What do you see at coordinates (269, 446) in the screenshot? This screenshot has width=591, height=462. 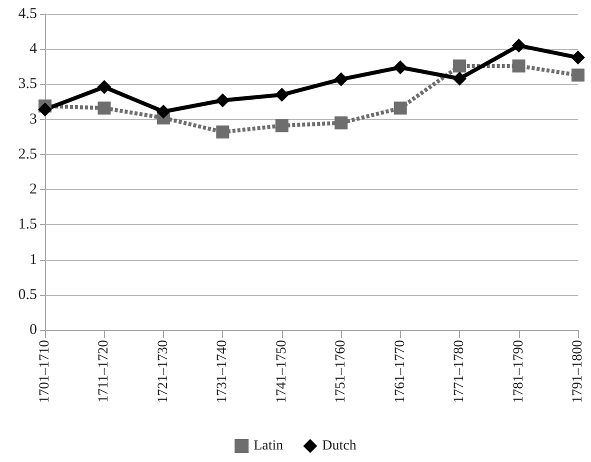 I see `legend-label: Latin` at bounding box center [269, 446].